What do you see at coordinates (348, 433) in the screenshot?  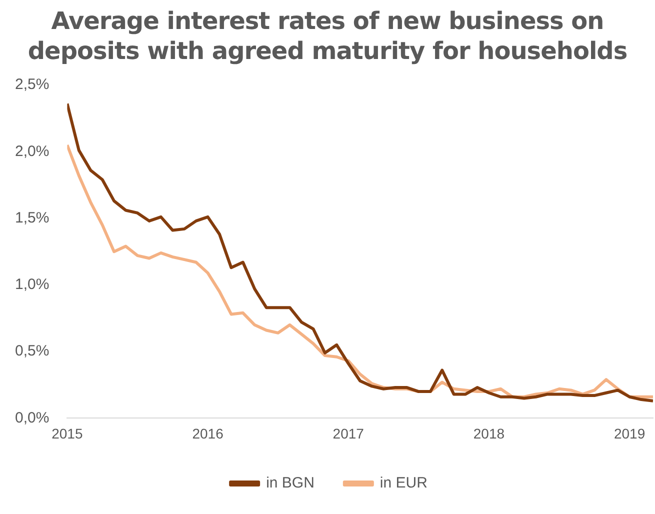 I see `x-tick-label: 2017` at bounding box center [348, 433].